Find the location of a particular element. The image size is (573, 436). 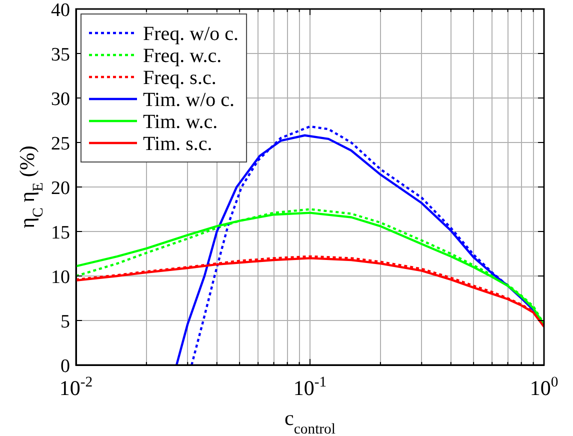

legend-label: Freq. s.c. is located at coordinates (179, 78).